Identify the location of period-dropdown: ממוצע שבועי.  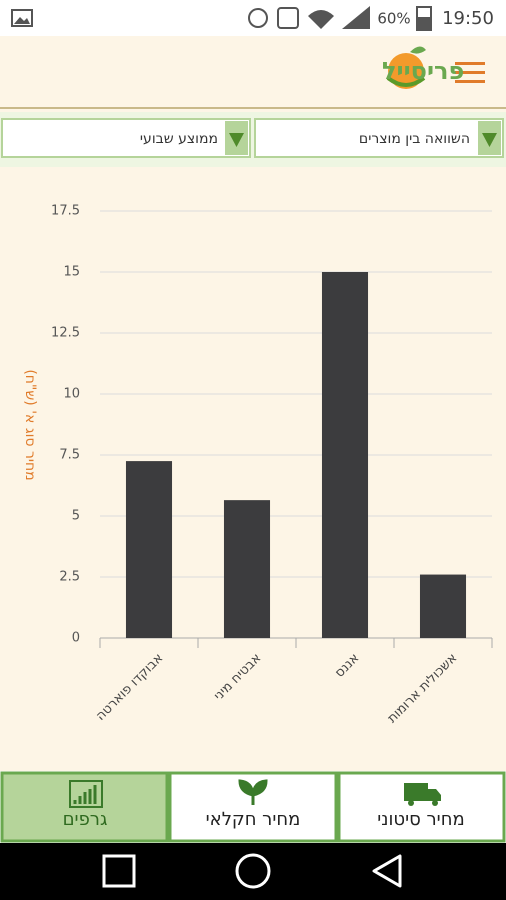
(126, 138).